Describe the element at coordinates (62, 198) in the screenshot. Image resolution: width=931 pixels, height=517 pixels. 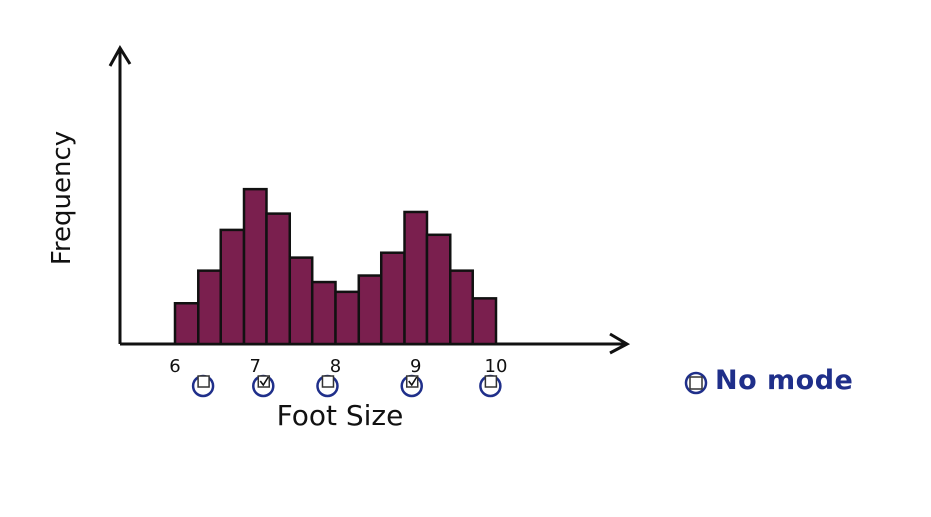
I see `y-axis-label: Frequency` at that location.